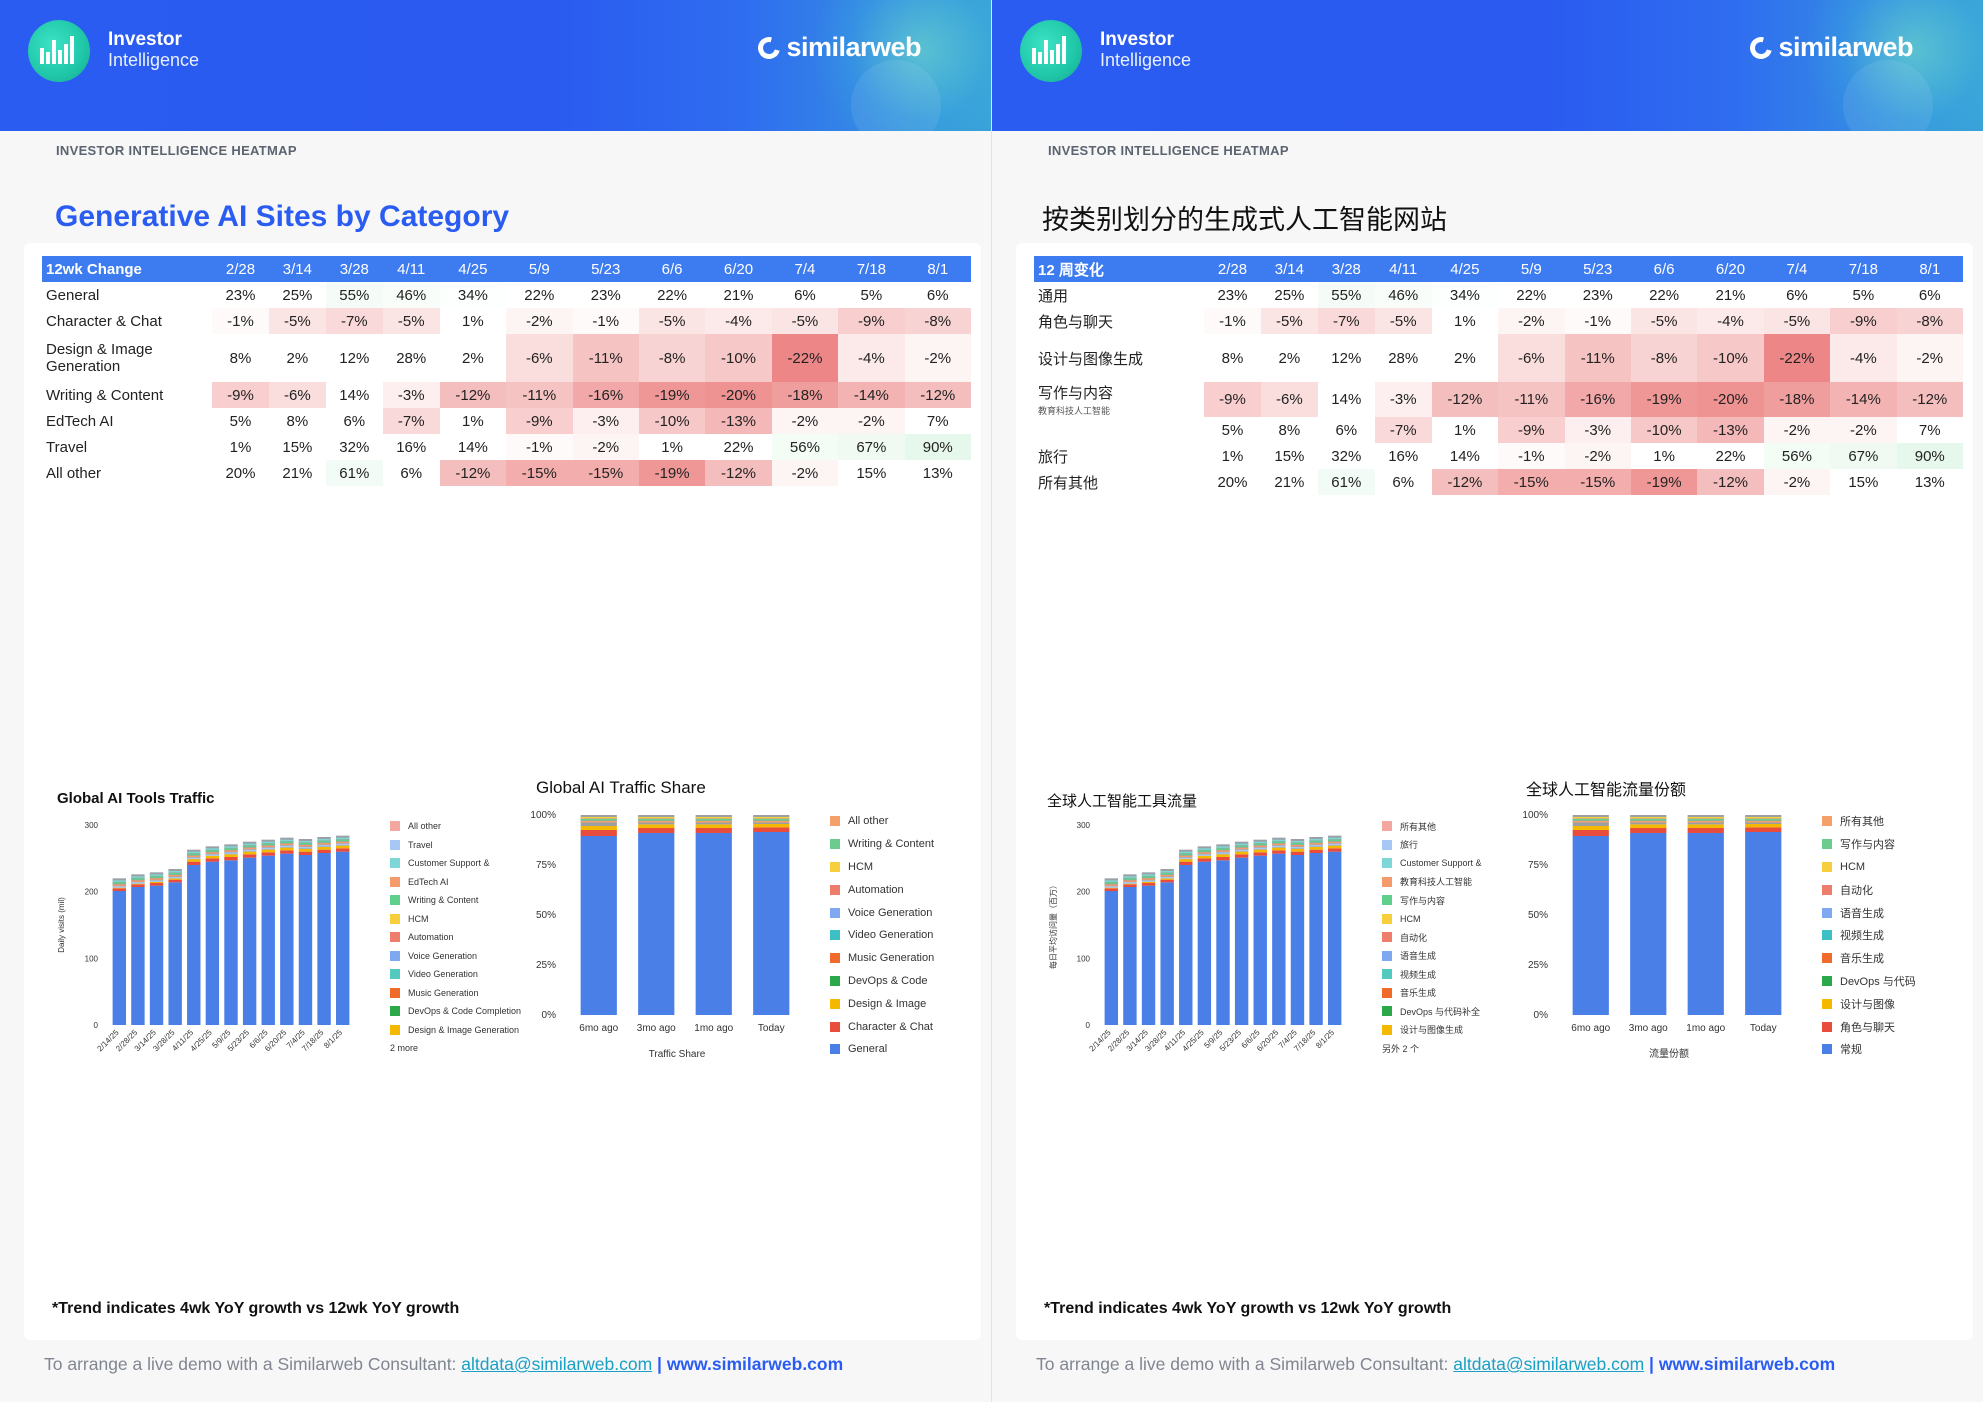 The height and width of the screenshot is (1402, 1983). I want to click on legend-item: DevOps 与代码, so click(1869, 981).